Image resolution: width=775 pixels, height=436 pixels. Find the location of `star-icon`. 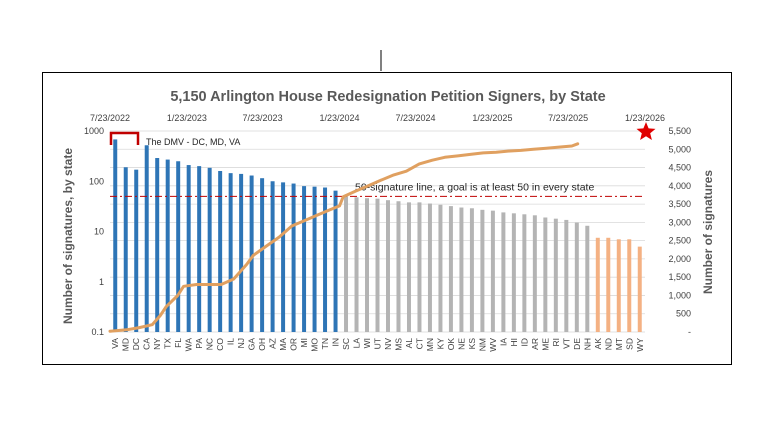

star-icon is located at coordinates (646, 131).